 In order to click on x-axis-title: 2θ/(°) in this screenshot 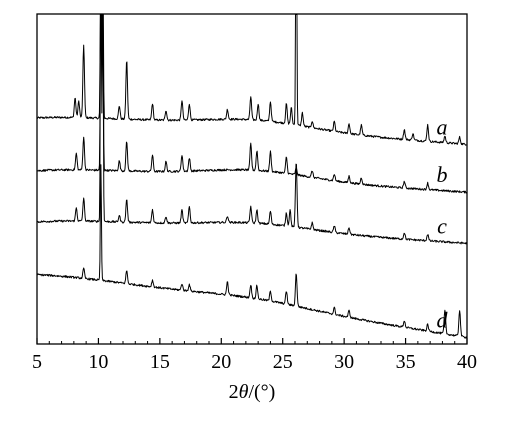, I will do `click(252, 392)`.